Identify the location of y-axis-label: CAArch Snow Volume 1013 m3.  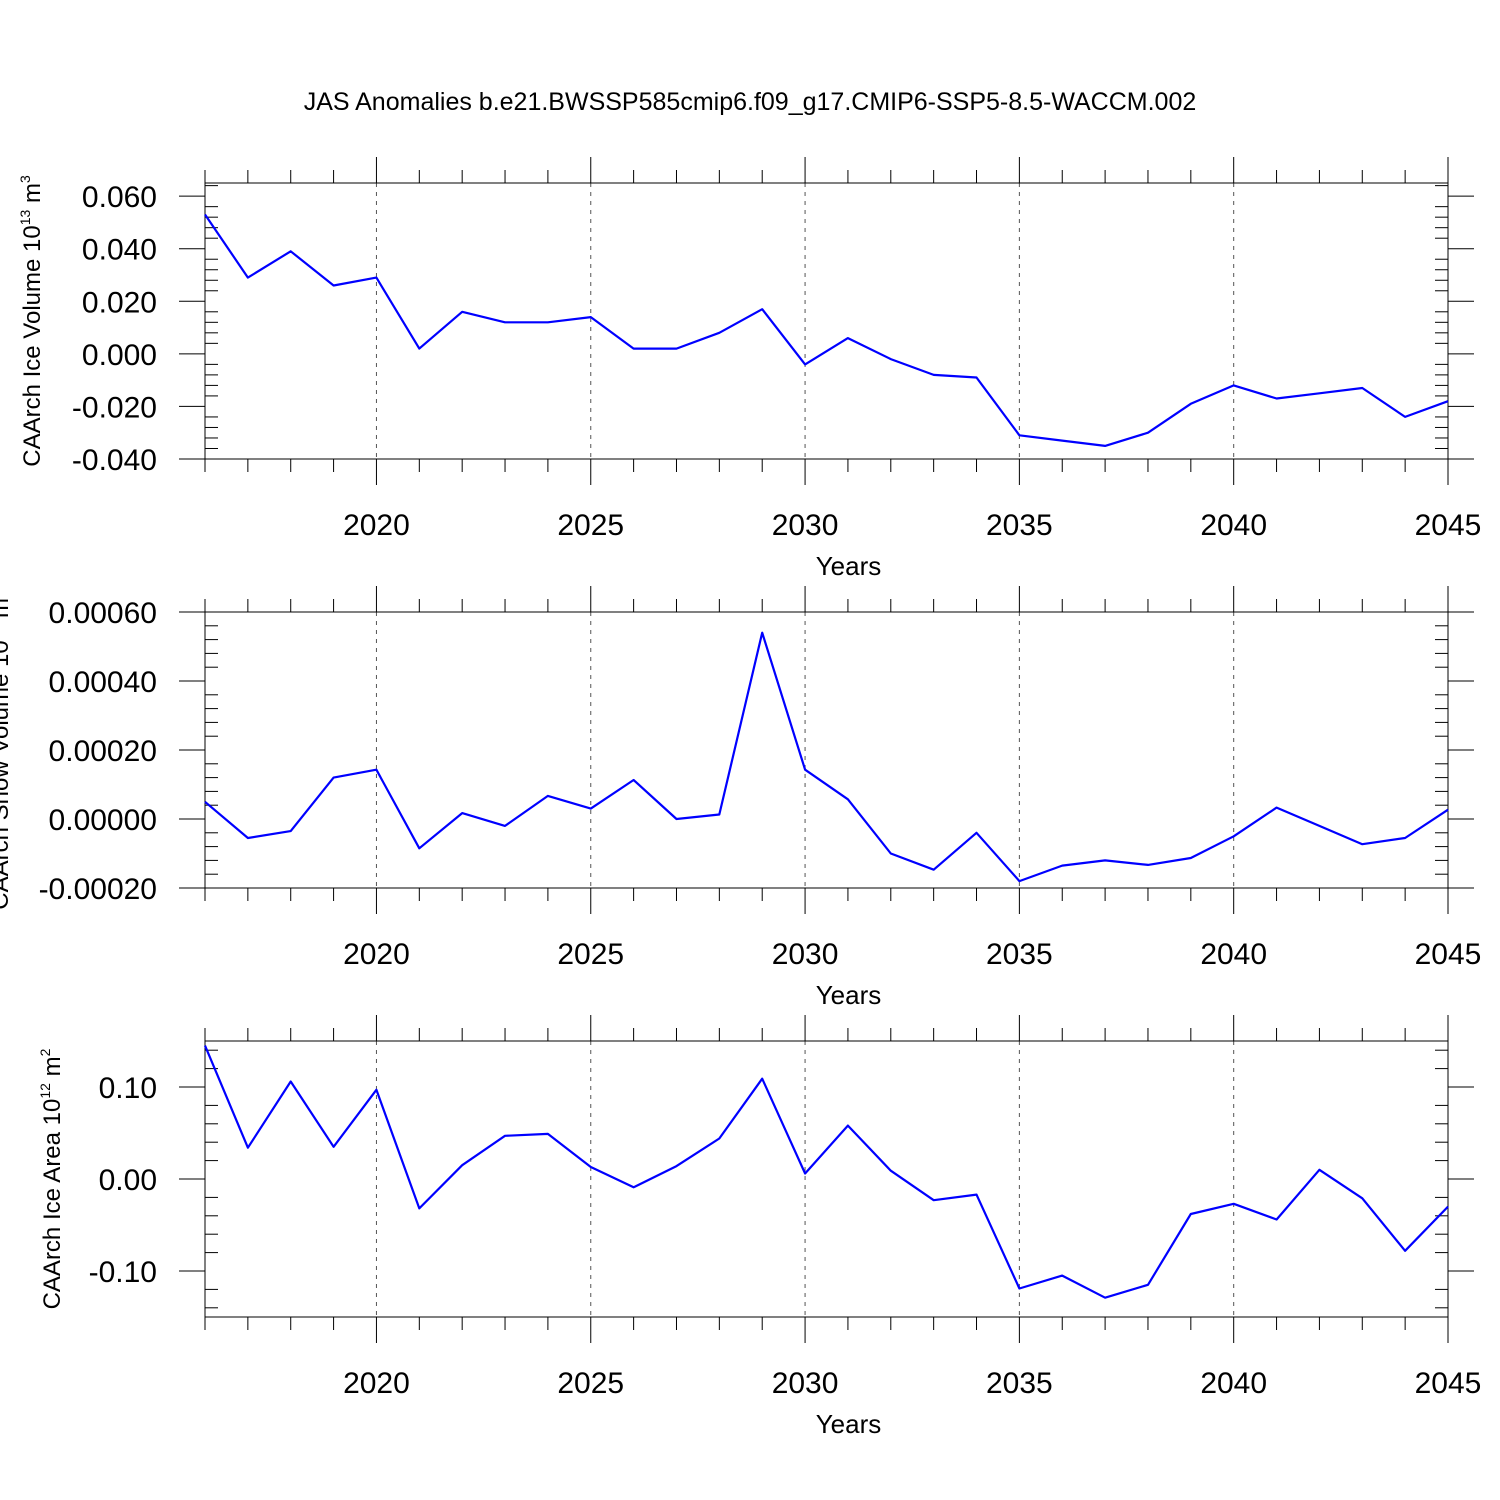
(7, 750).